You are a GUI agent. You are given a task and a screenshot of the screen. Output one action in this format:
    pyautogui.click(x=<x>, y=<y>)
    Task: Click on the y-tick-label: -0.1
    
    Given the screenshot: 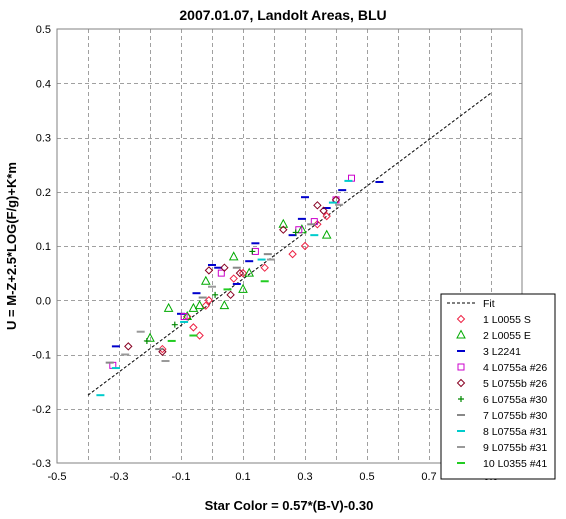 What is the action you would take?
    pyautogui.click(x=41, y=356)
    